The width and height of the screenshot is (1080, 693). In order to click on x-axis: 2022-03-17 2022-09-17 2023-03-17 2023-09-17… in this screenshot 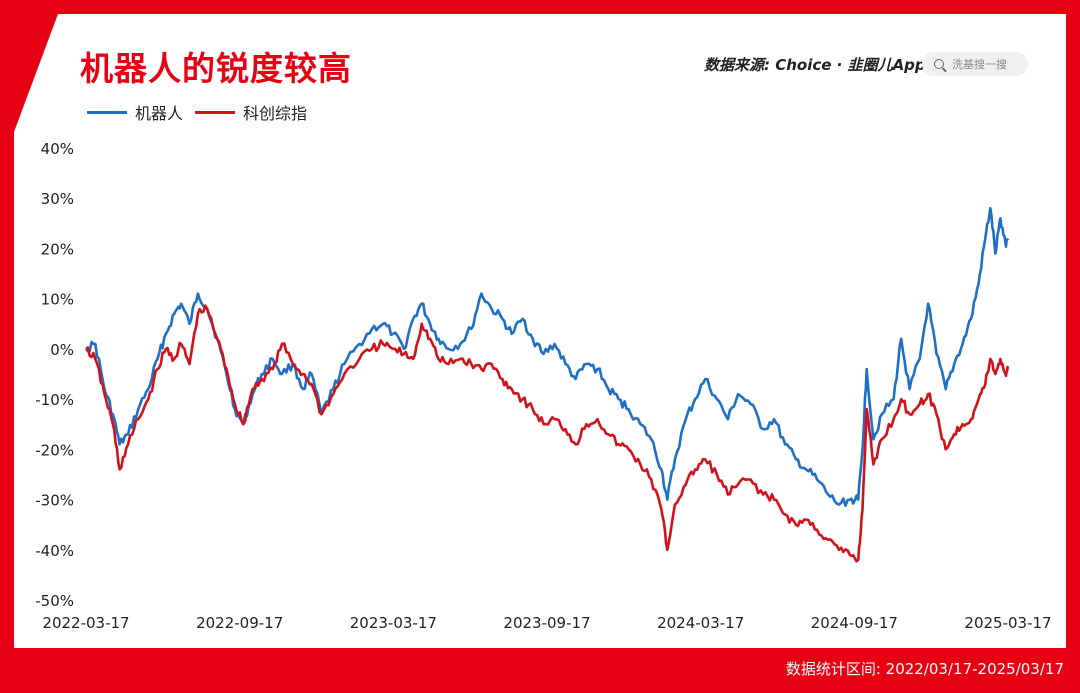, I will do `click(546, 623)`.